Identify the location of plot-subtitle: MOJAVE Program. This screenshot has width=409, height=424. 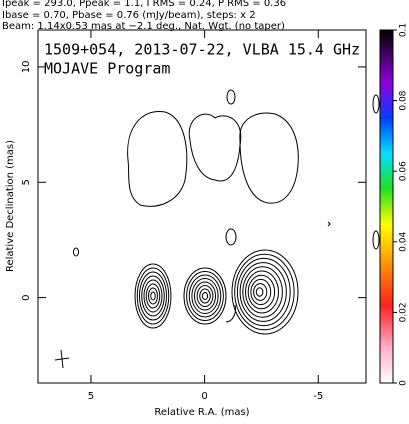
(107, 69).